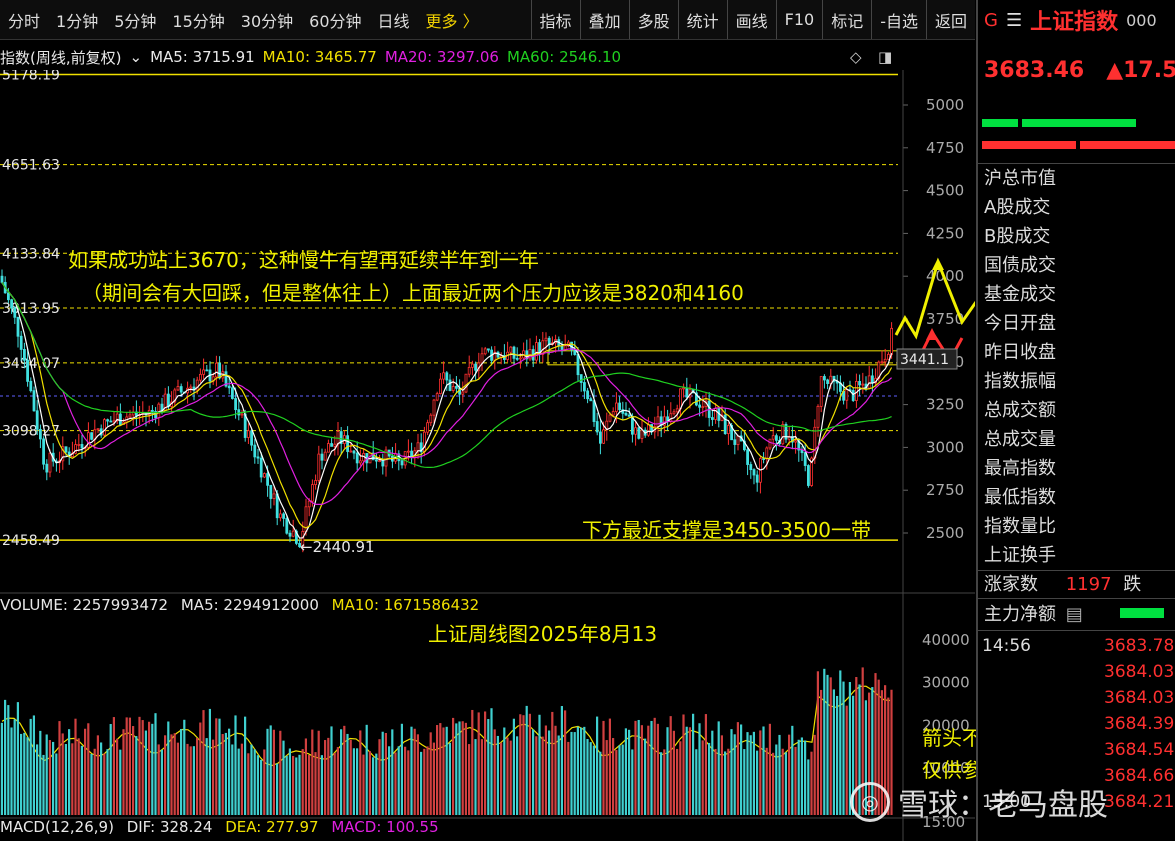 The image size is (1175, 841). What do you see at coordinates (1139, 776) in the screenshot?
I see `tick-row: 3684.66` at bounding box center [1139, 776].